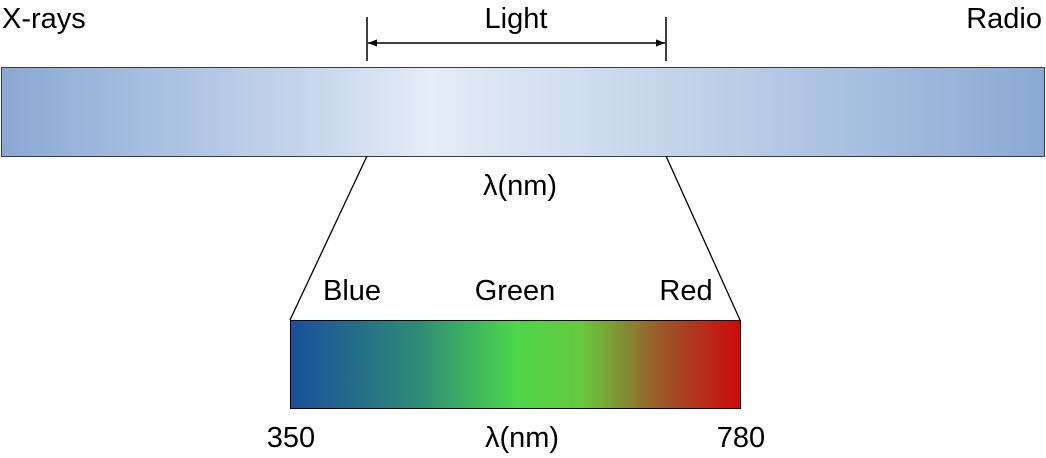  What do you see at coordinates (703, 238) in the screenshot?
I see `zoom-line-right` at bounding box center [703, 238].